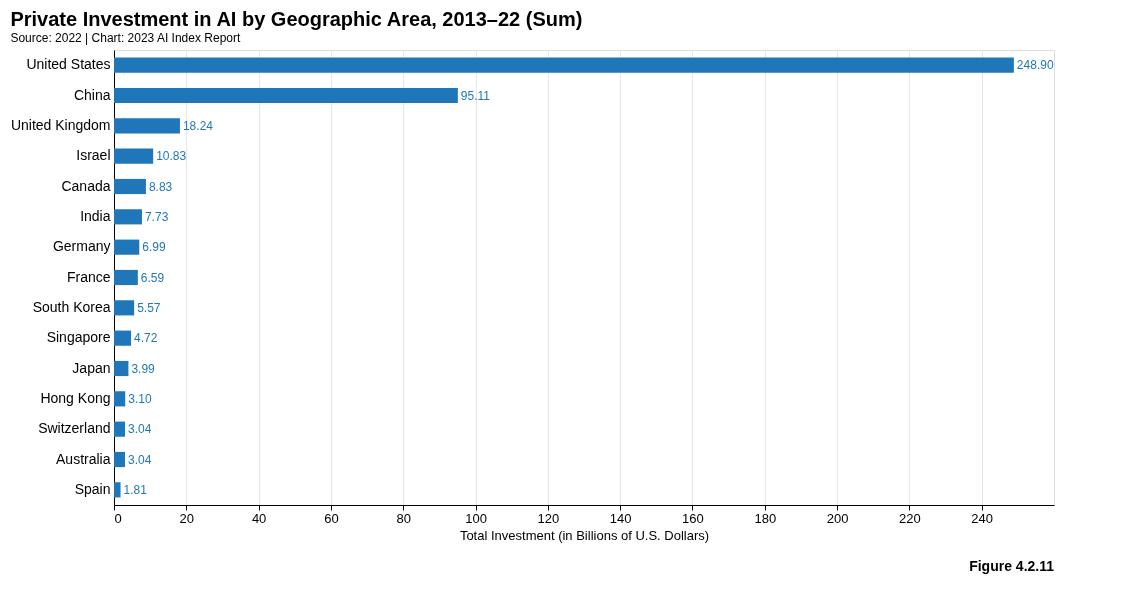 This screenshot has width=1126, height=616. What do you see at coordinates (95, 215) in the screenshot?
I see `y-tick-label: India` at bounding box center [95, 215].